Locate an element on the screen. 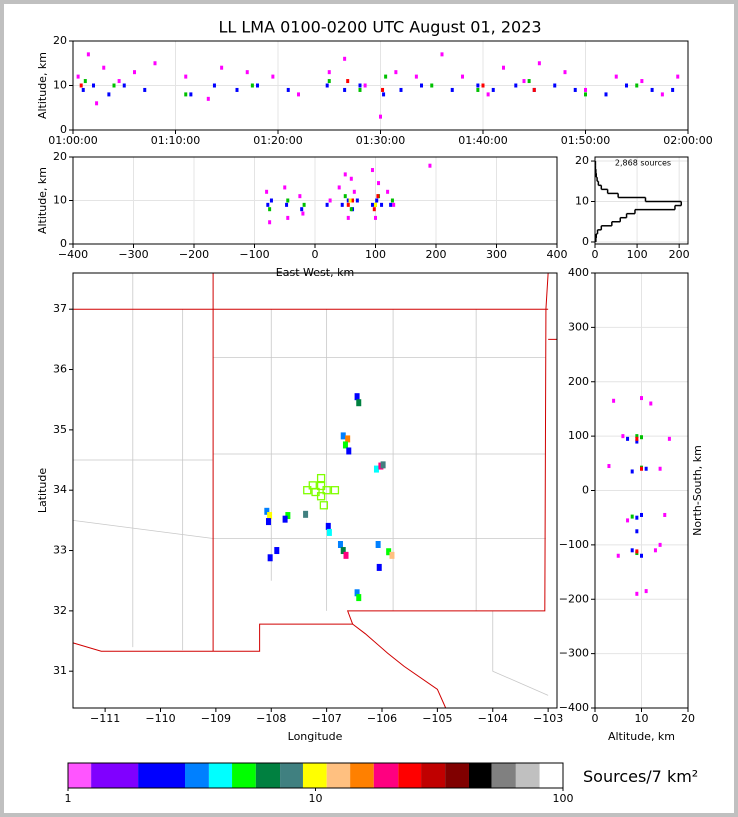 This screenshot has height=817, width=738. x-tick-label: 200 is located at coordinates (436, 254).